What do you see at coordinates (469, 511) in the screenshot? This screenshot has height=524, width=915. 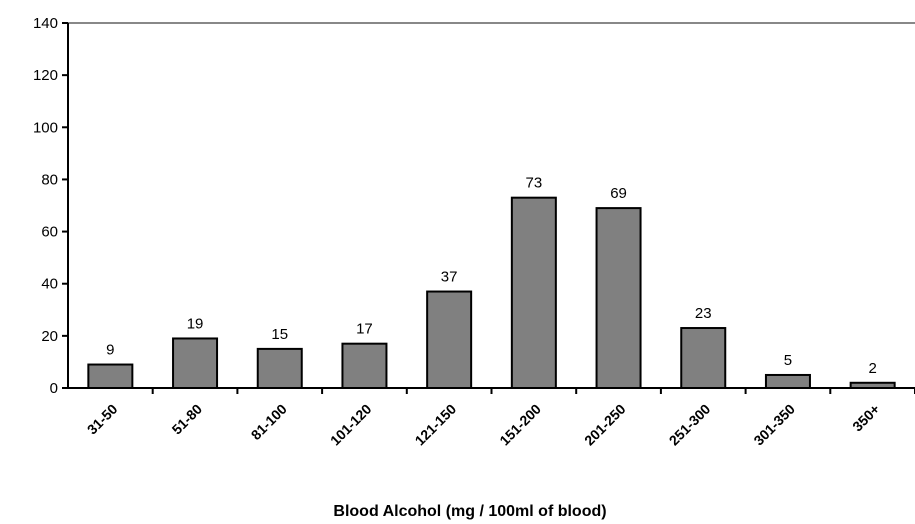 I see `x-axis-title: Blood Alcohol (mg / 100ml of blood)` at bounding box center [469, 511].